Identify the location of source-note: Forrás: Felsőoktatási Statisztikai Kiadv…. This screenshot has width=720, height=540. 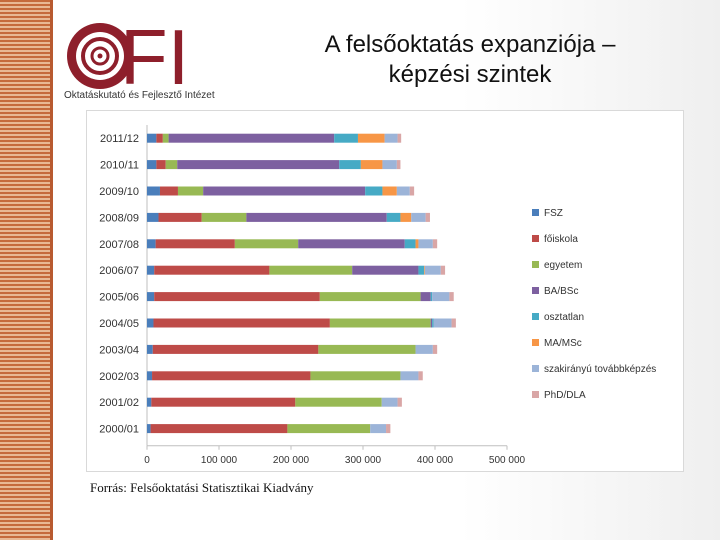
(202, 487).